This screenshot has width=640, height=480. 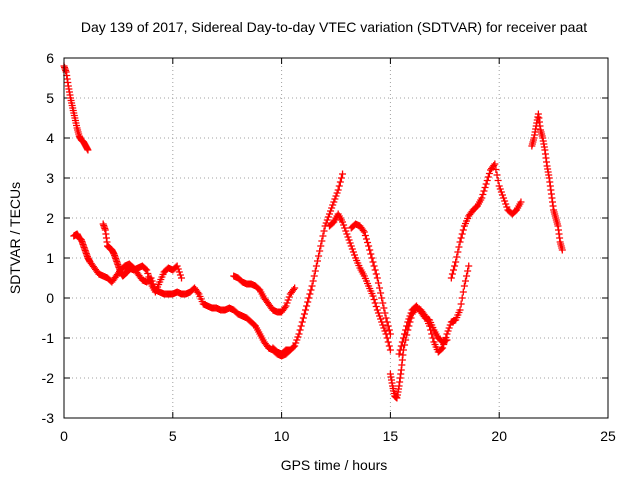 What do you see at coordinates (308, 264) in the screenshot?
I see `data-series-seg-e` at bounding box center [308, 264].